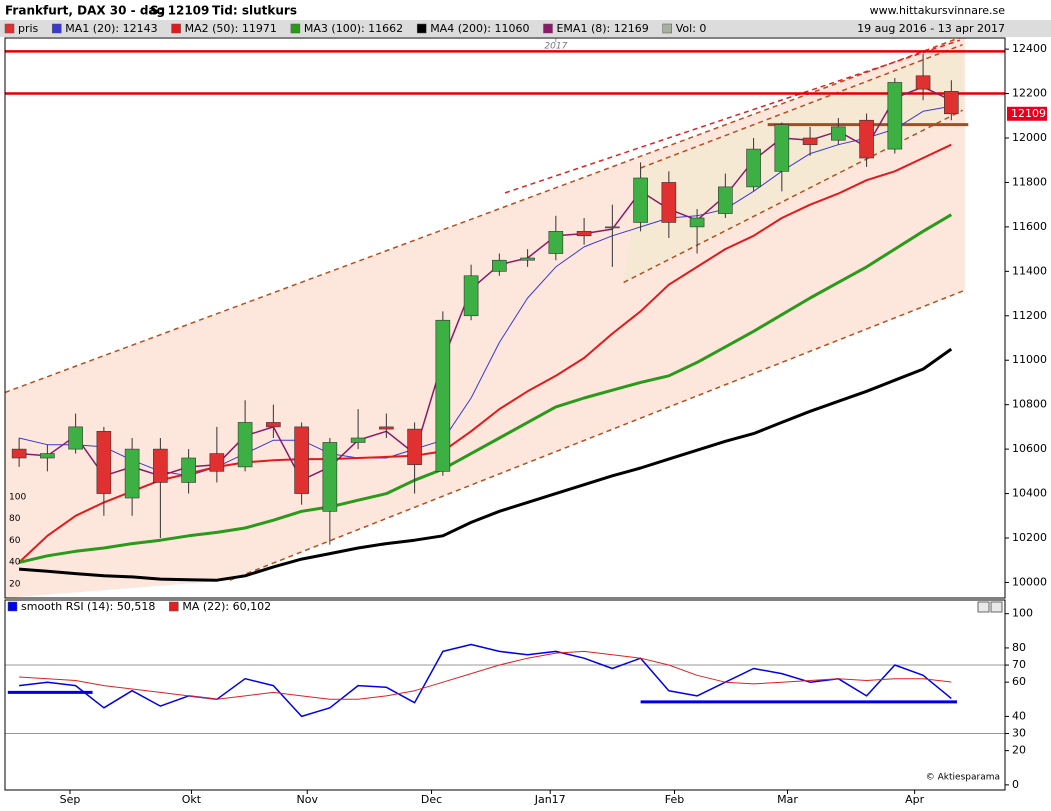 The image size is (1051, 811). Describe the element at coordinates (231, 28) in the screenshot. I see `legend-label: MA2 (50): 11971` at that location.